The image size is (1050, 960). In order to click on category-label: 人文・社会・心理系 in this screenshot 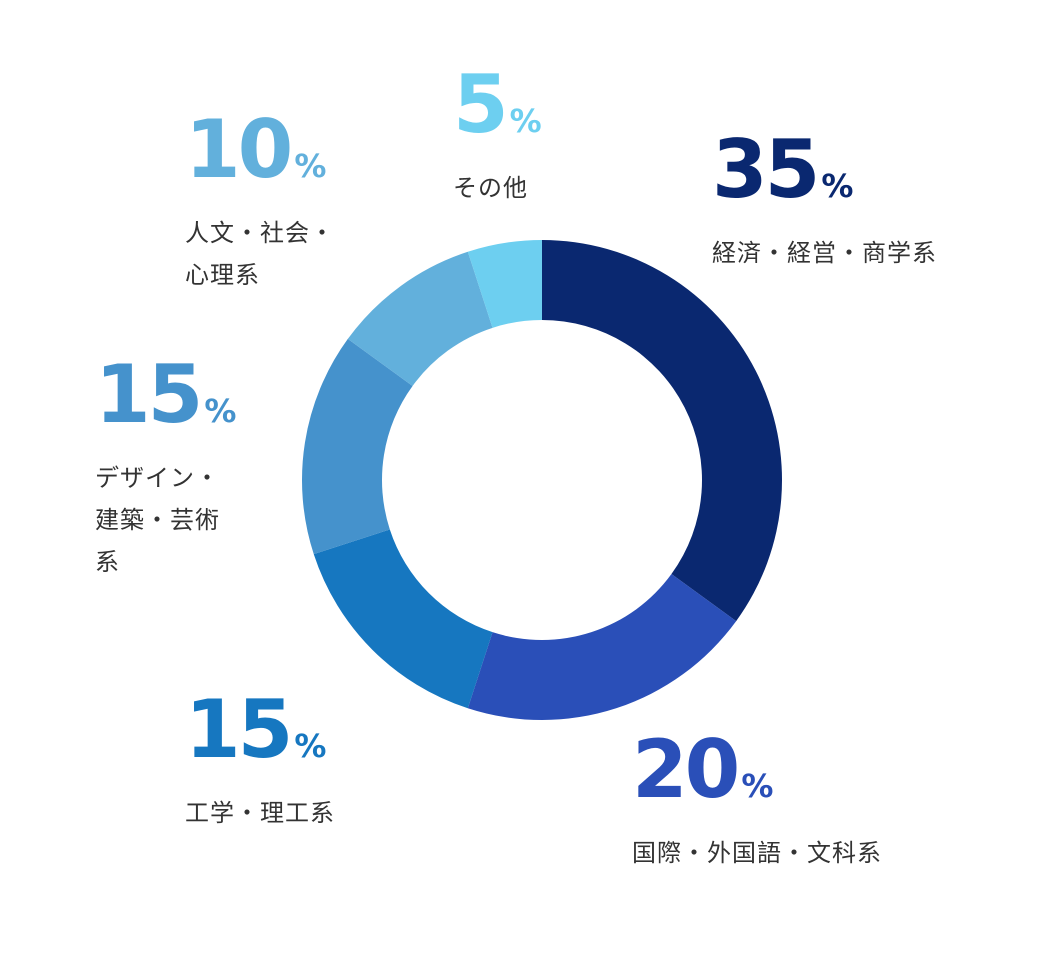, I will do `click(260, 254)`.